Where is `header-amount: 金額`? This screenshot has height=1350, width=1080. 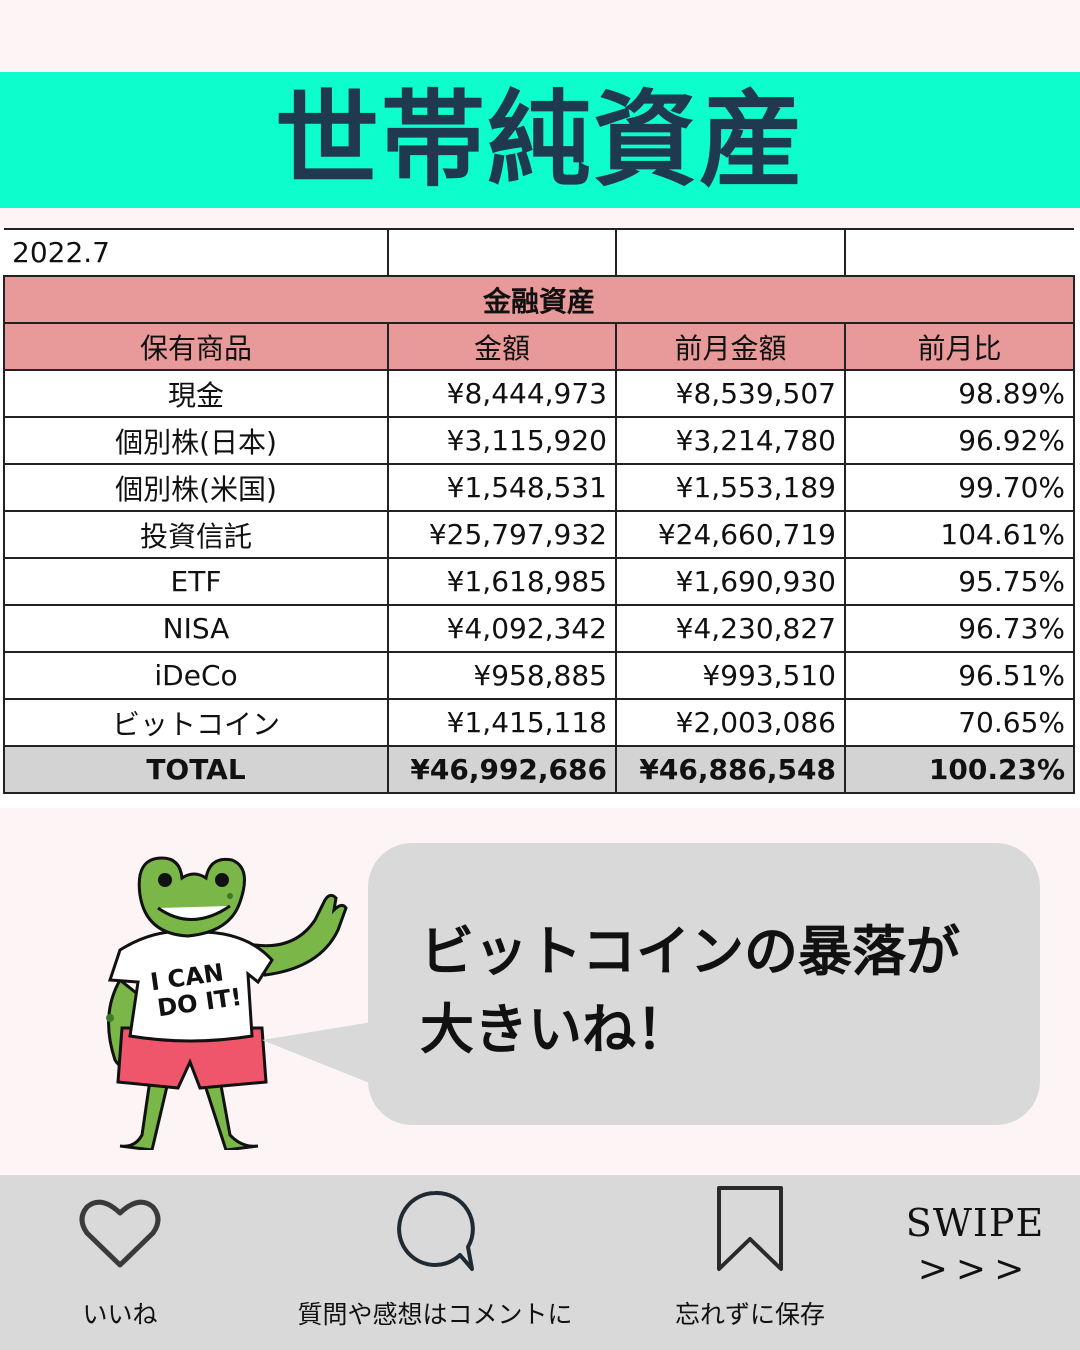
header-amount: 金額 is located at coordinates (502, 346).